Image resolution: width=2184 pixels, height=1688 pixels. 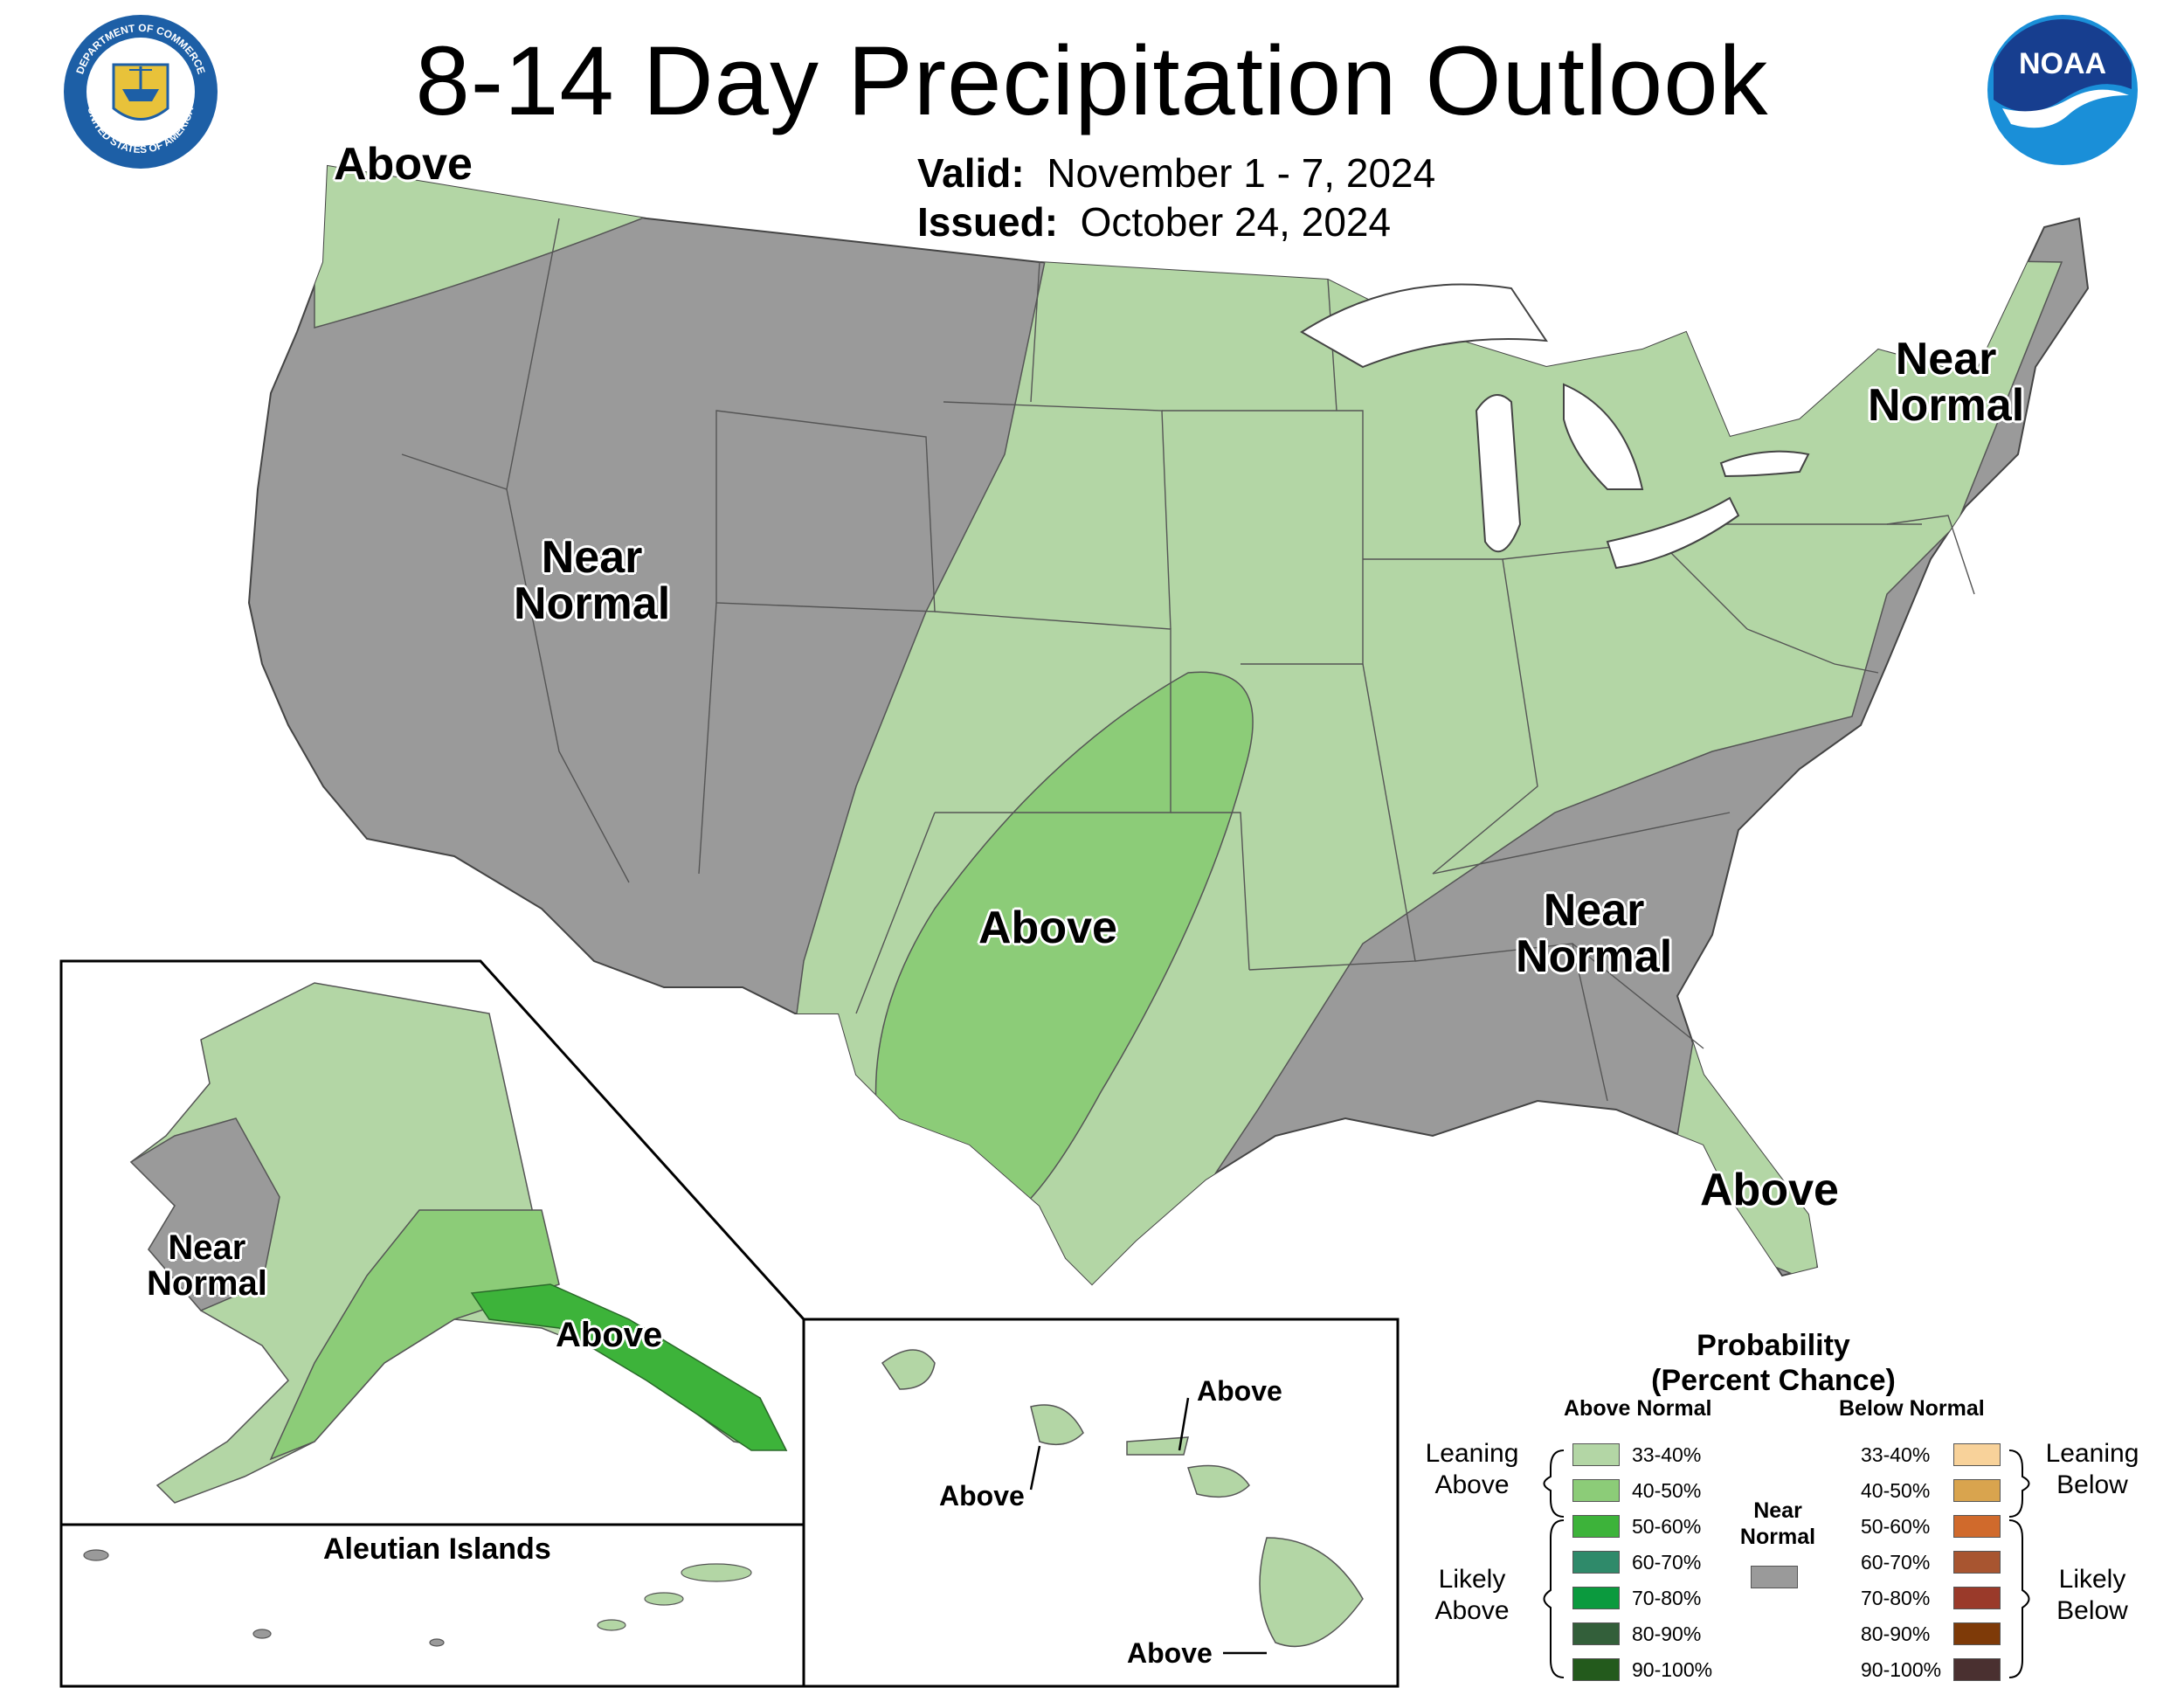 What do you see at coordinates (592, 581) in the screenshot?
I see `label-west: Near Normal` at bounding box center [592, 581].